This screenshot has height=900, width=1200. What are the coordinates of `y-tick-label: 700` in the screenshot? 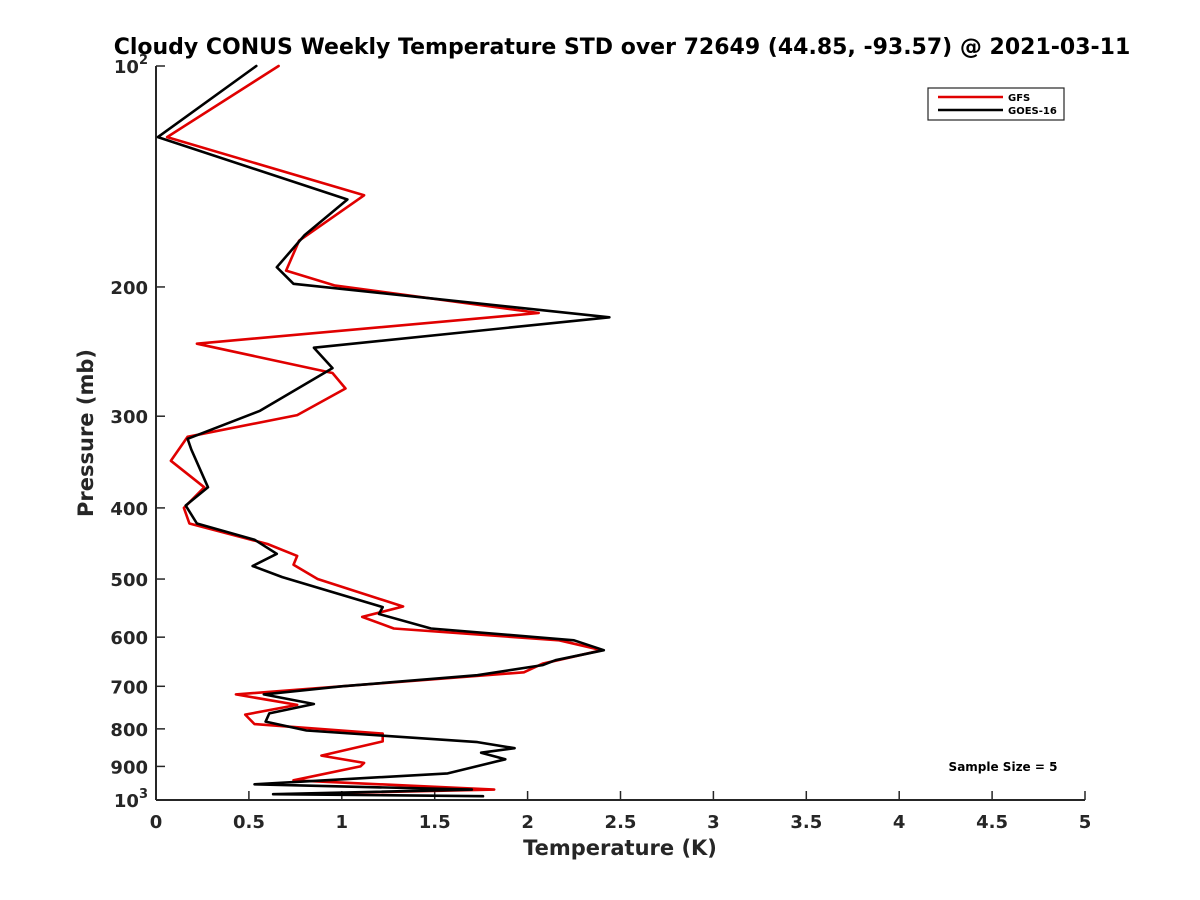 It's located at (129, 687).